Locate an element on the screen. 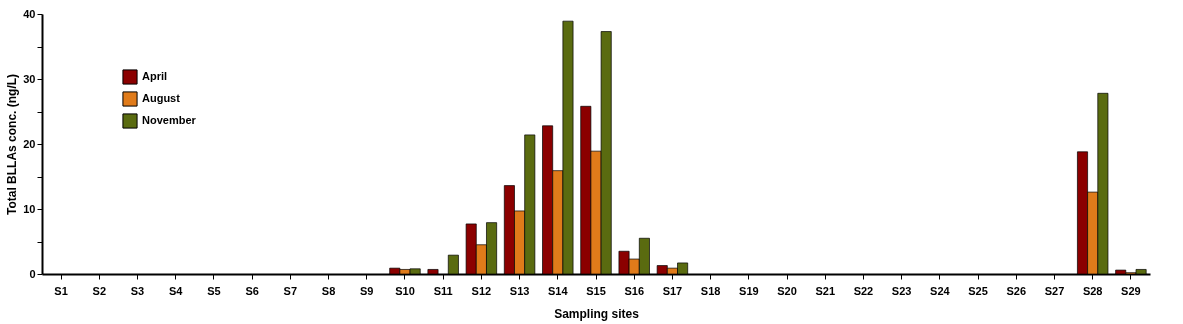  y-tick-label: 20 is located at coordinates (29, 143).